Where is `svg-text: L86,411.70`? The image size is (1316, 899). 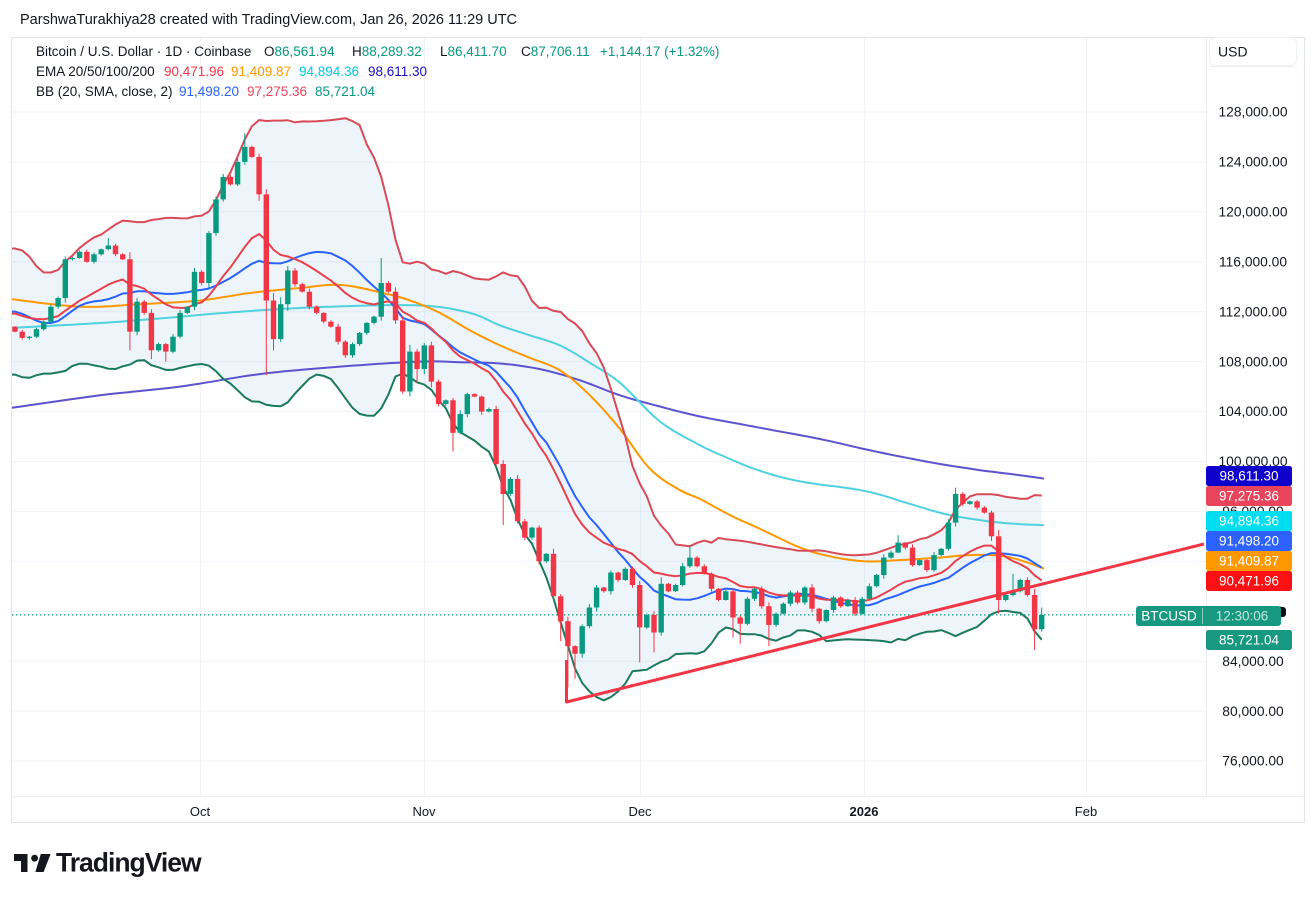 svg-text: L86,411.70 is located at coordinates (473, 51).